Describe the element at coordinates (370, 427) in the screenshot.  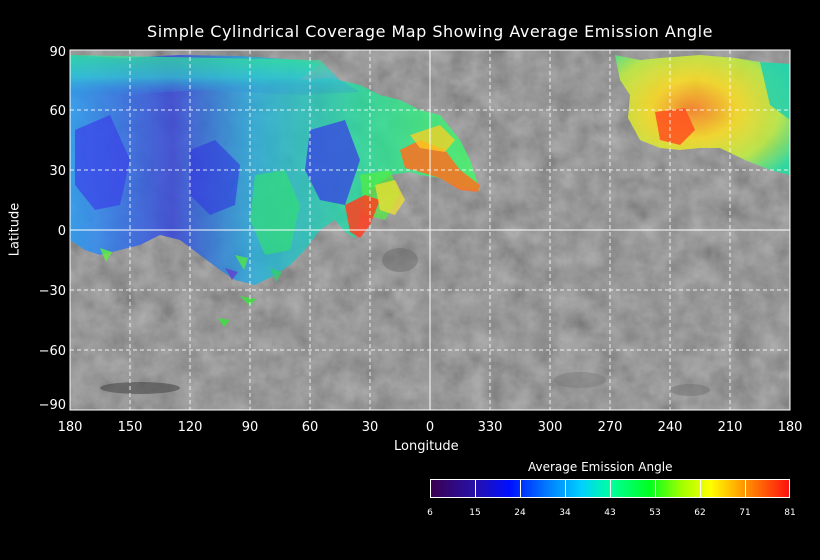
I see `x-tick-label: 30` at that location.